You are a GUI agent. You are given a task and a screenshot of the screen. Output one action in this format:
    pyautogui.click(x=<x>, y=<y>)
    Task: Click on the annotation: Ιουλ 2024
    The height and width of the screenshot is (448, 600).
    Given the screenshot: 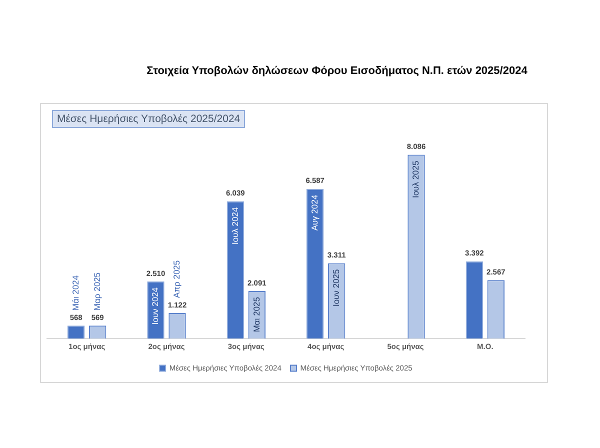 What is the action you would take?
    pyautogui.click(x=235, y=226)
    